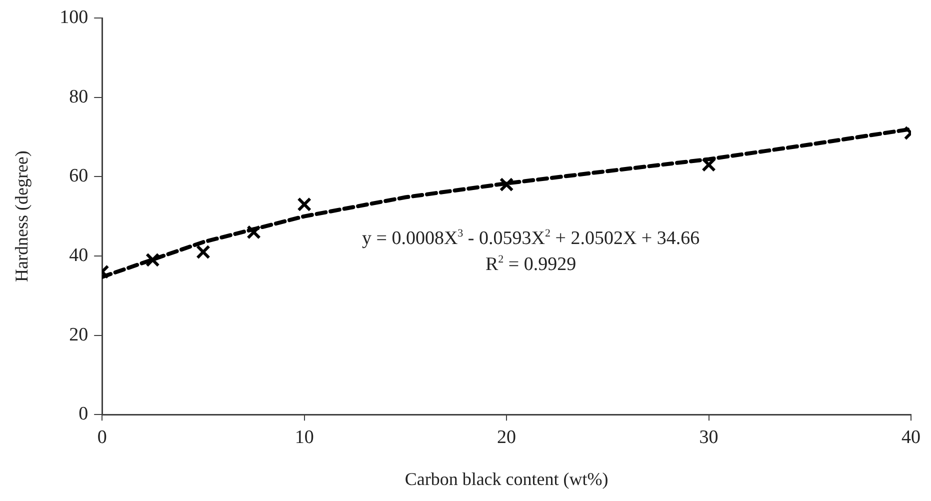 This screenshot has height=501, width=931. Describe the element at coordinates (708, 437) in the screenshot. I see `x-tick-label: 30` at that location.